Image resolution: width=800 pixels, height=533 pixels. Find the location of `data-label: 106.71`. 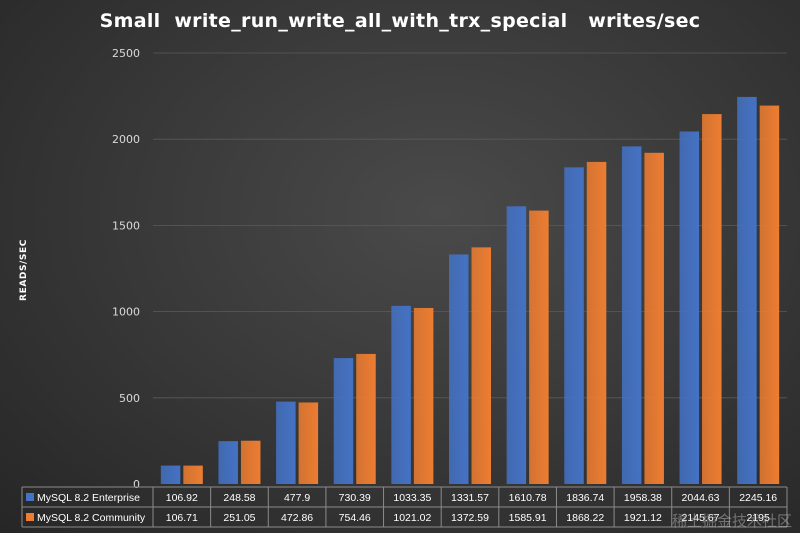

data-label: 106.71 is located at coordinates (182, 518).